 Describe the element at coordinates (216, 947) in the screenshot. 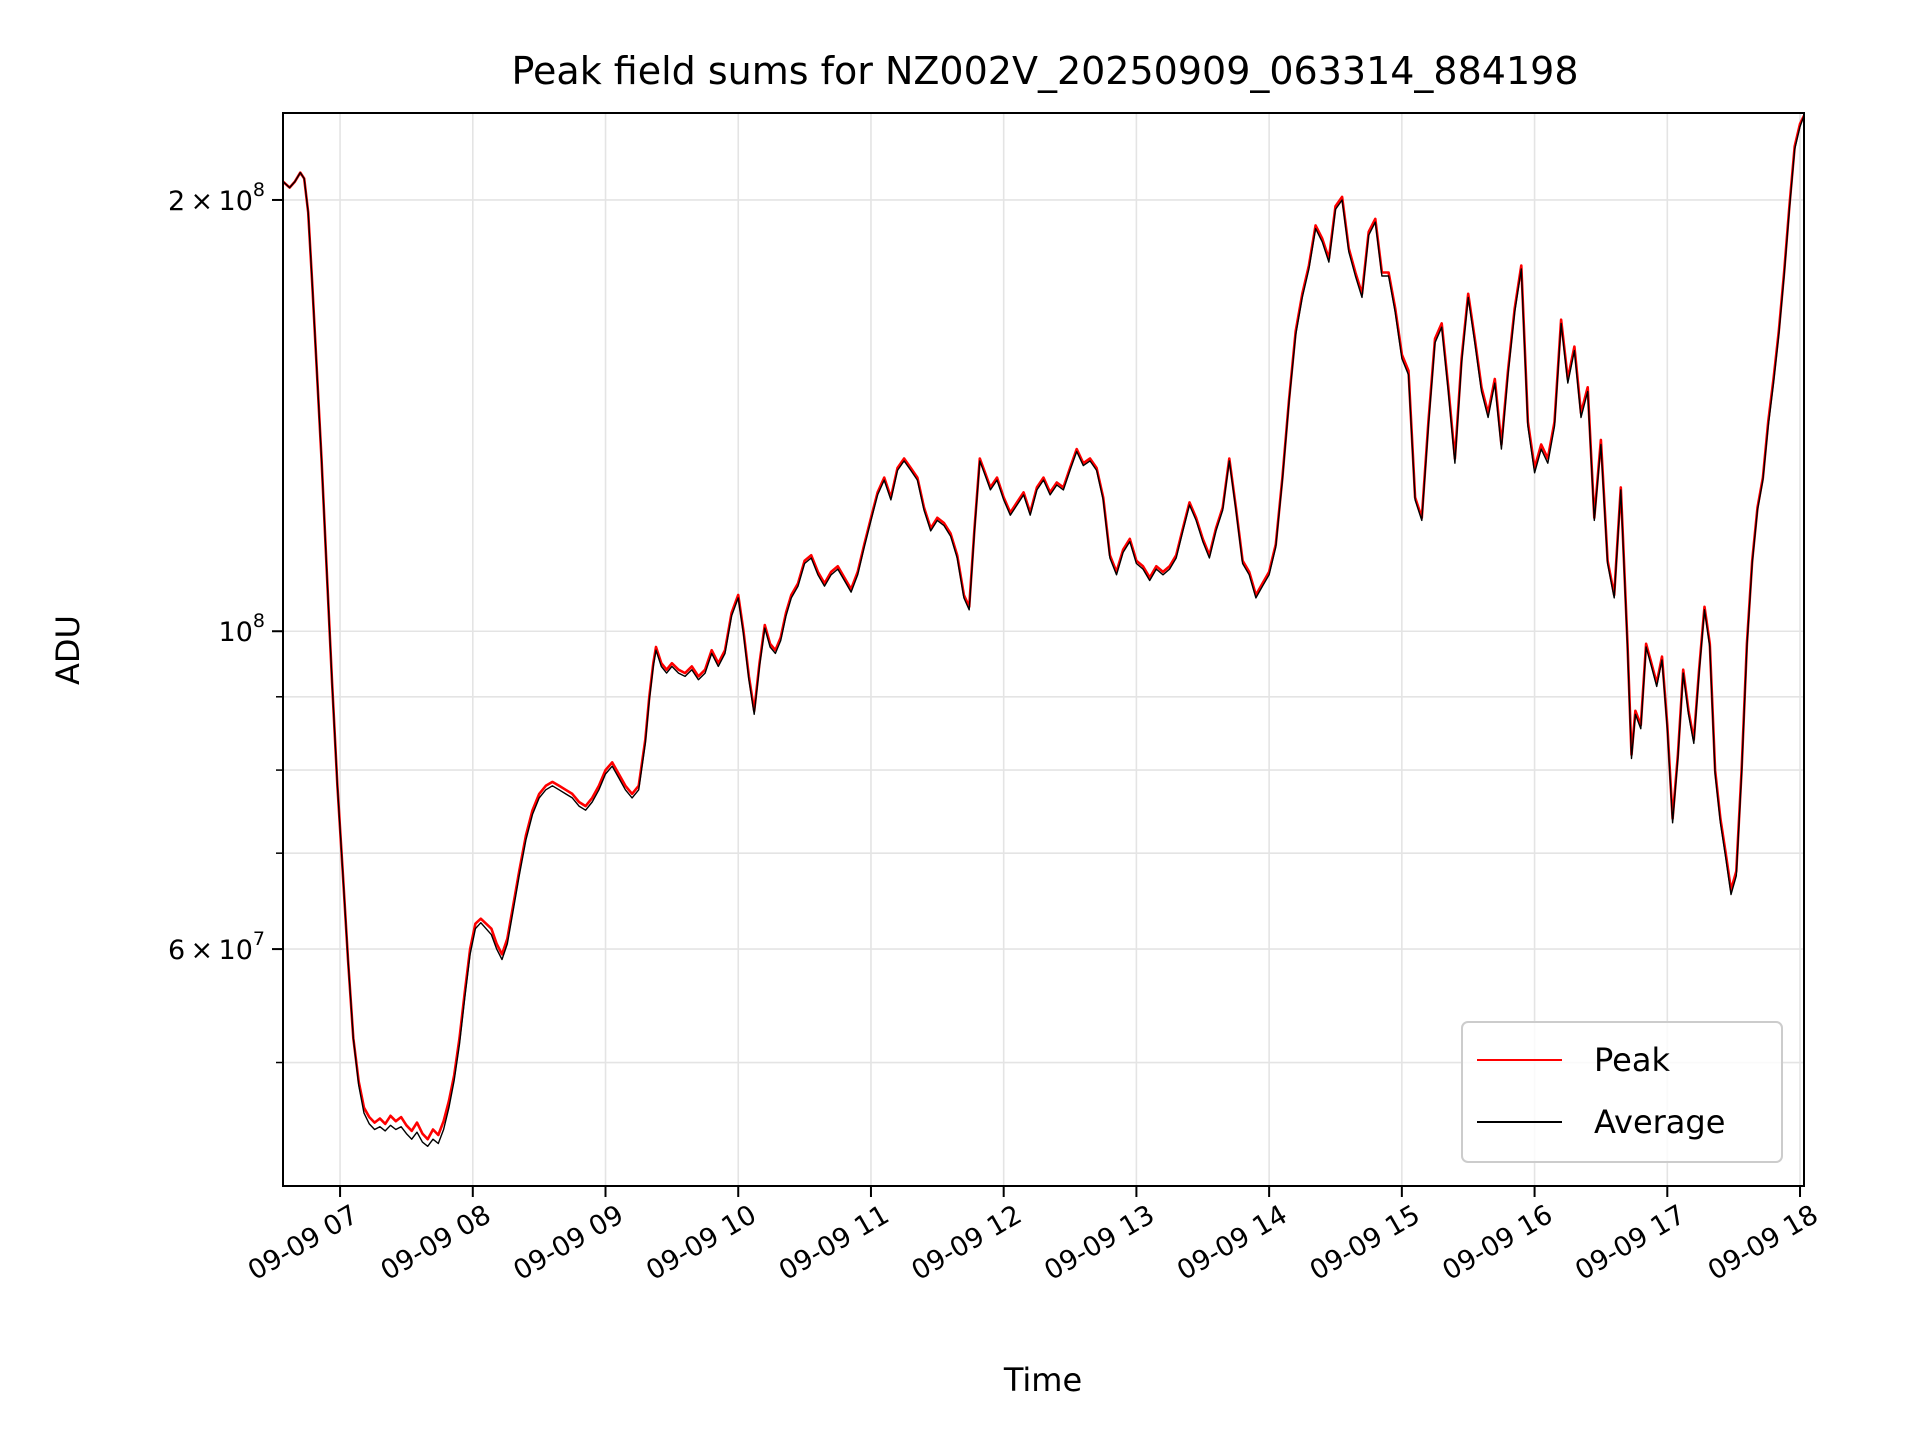

I see `y-tick-label: 6 × 10⁷` at that location.